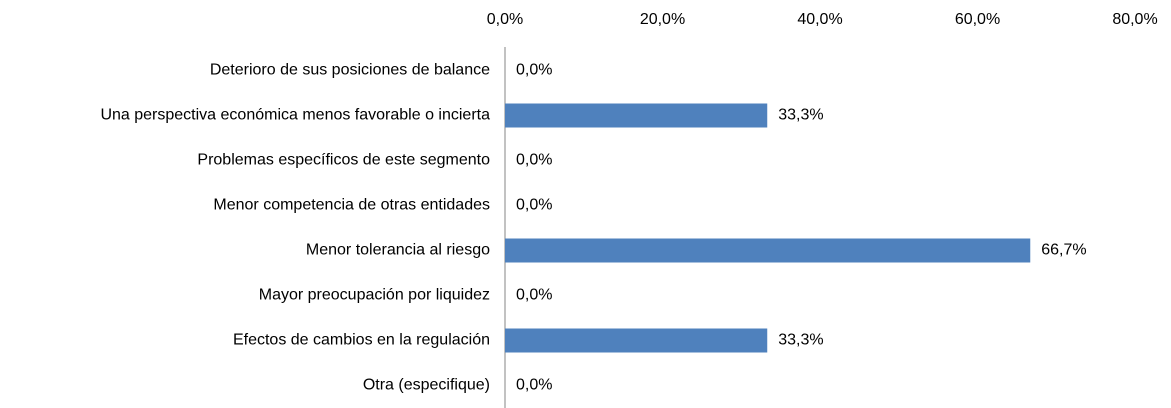 This screenshot has height=408, width=1171. Describe the element at coordinates (350, 70) in the screenshot. I see `category-label: Deterioro de sus posiciones de balance` at that location.